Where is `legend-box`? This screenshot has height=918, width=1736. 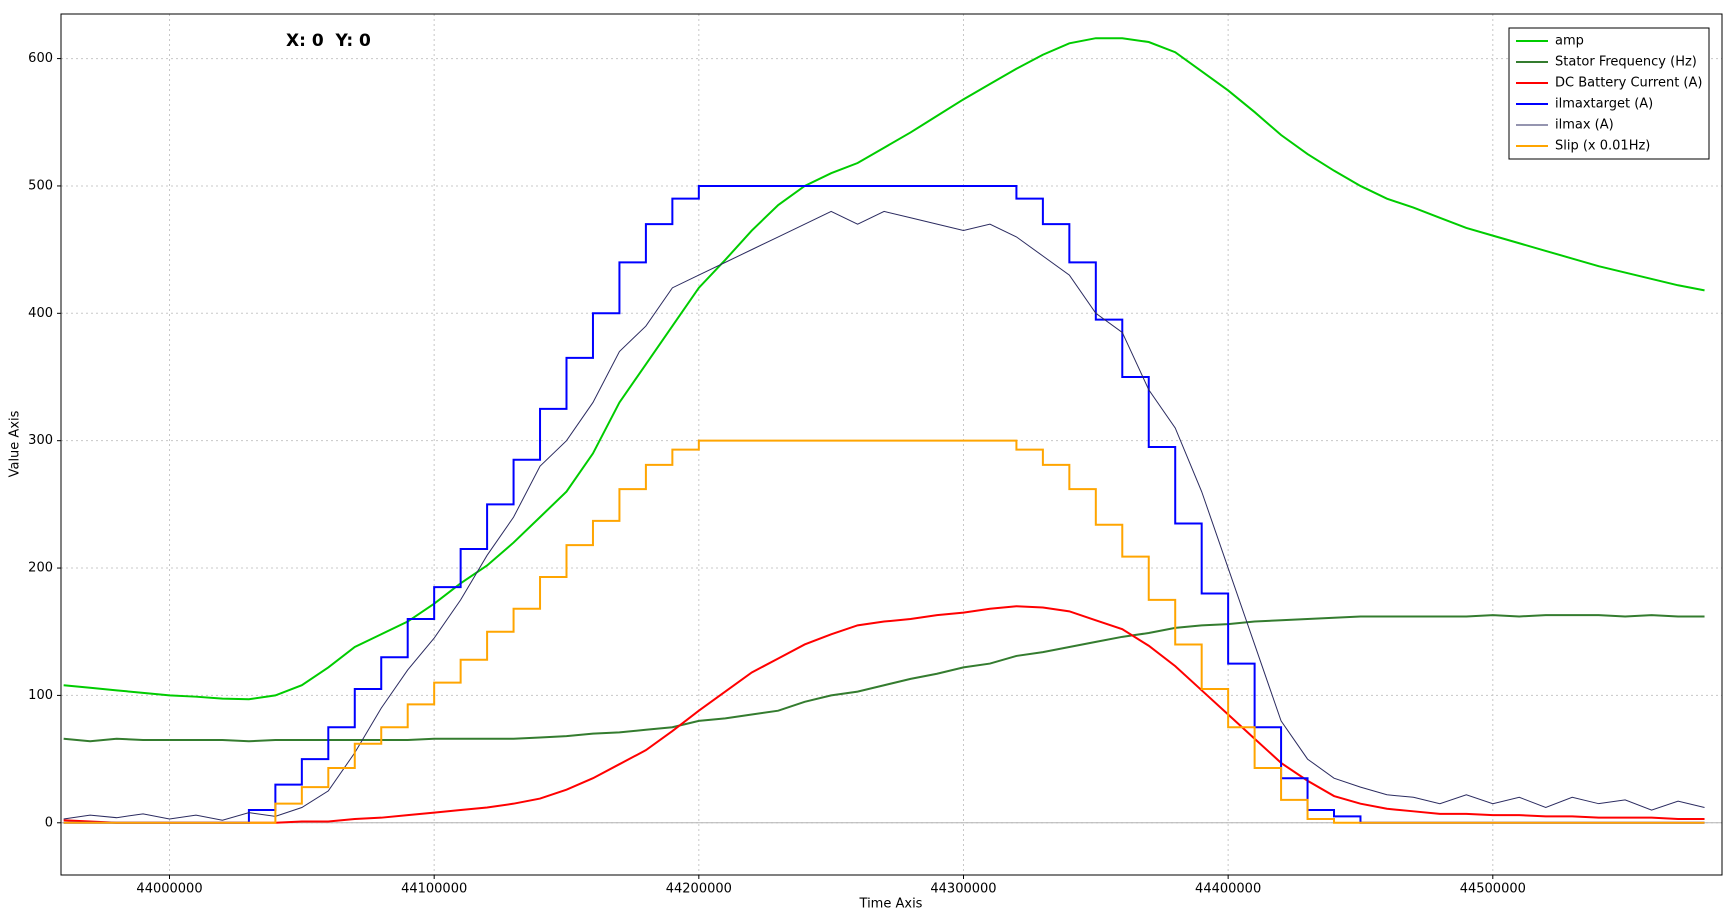
legend-box is located at coordinates (1609, 93).